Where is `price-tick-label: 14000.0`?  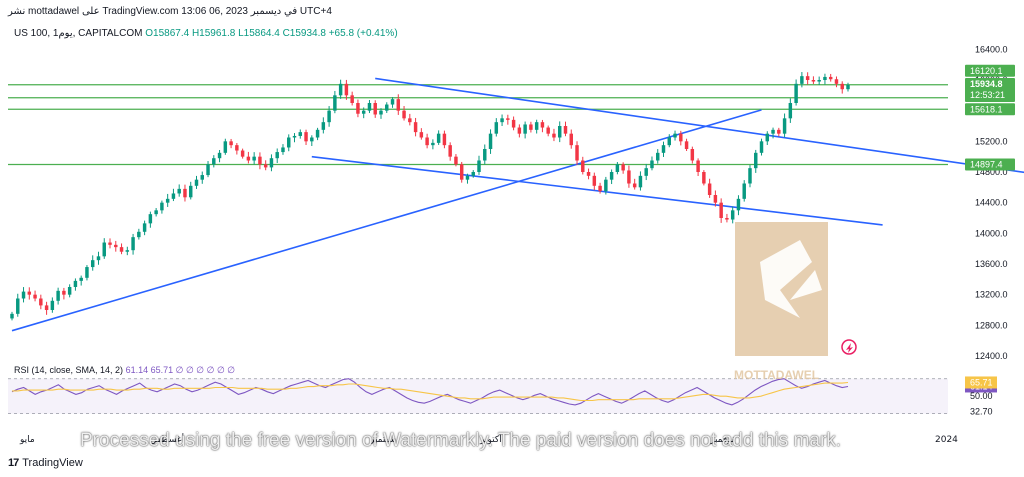
price-tick-label: 14000.0 is located at coordinates (991, 233).